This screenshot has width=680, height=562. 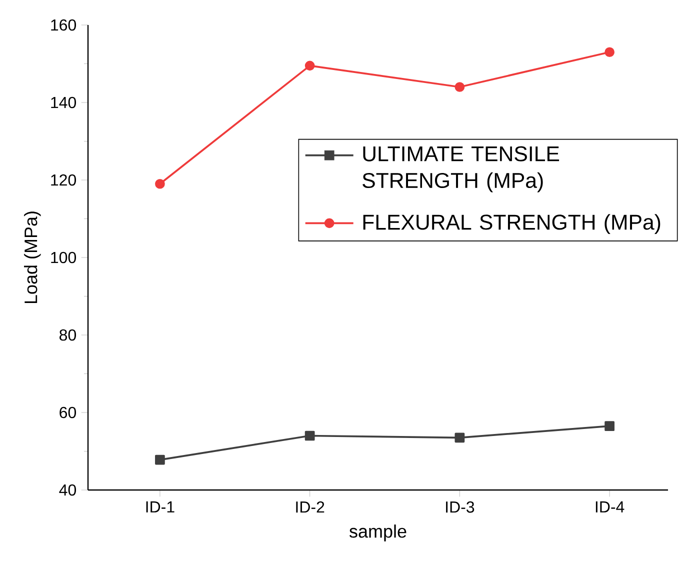 What do you see at coordinates (378, 533) in the screenshot?
I see `x-axis-title: sample` at bounding box center [378, 533].